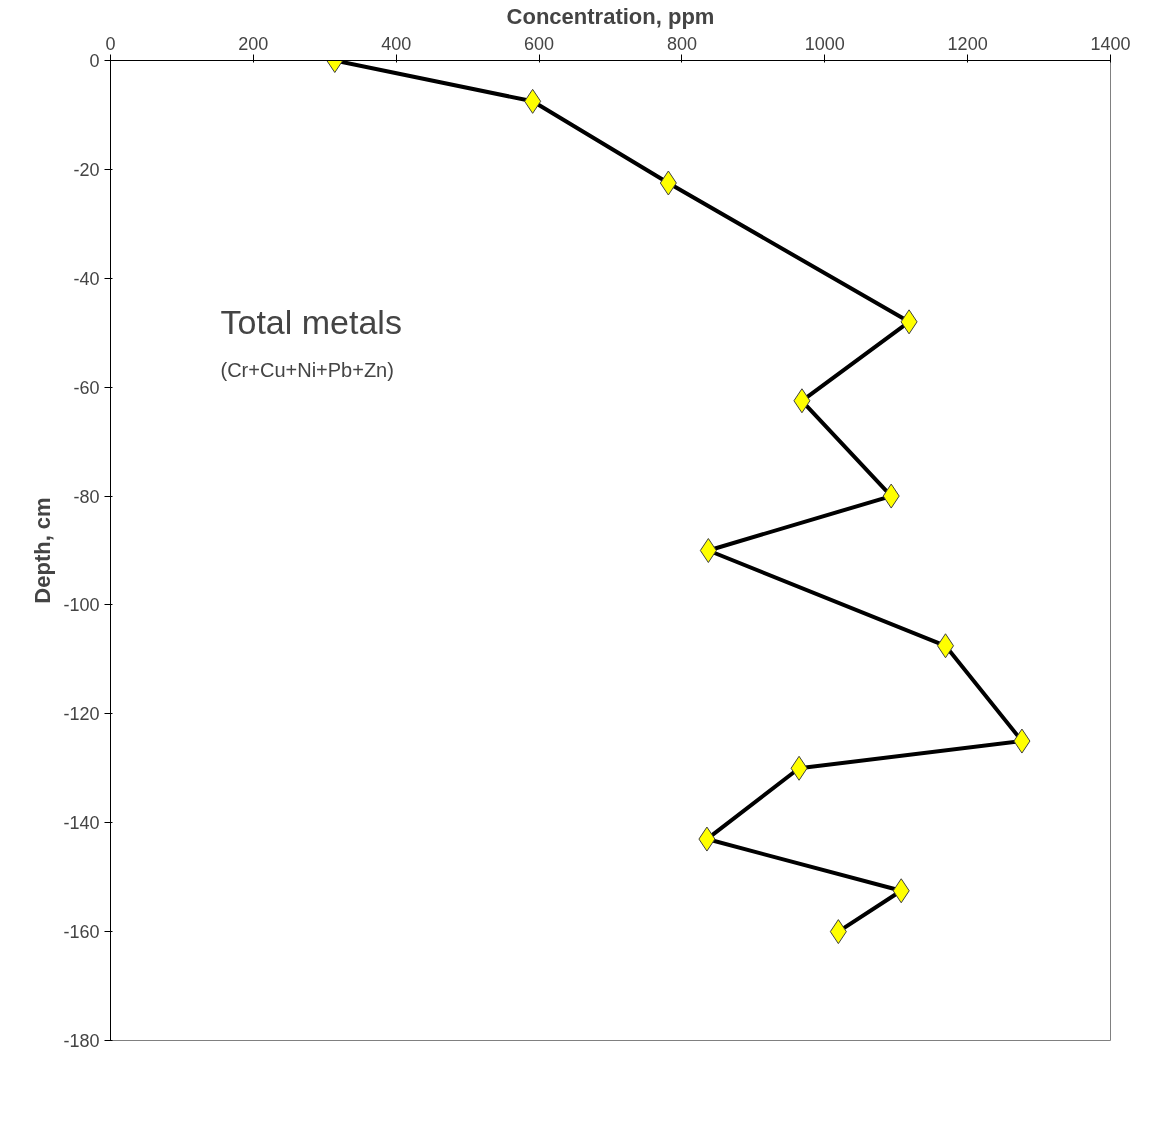  What do you see at coordinates (1110, 43) in the screenshot?
I see `x-tick-label: 1400` at bounding box center [1110, 43].